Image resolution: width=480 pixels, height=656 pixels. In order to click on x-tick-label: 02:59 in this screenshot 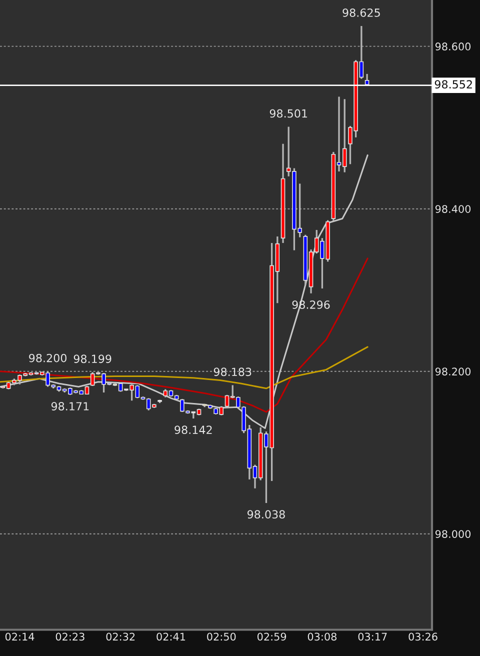, I will do `click(271, 636)`.